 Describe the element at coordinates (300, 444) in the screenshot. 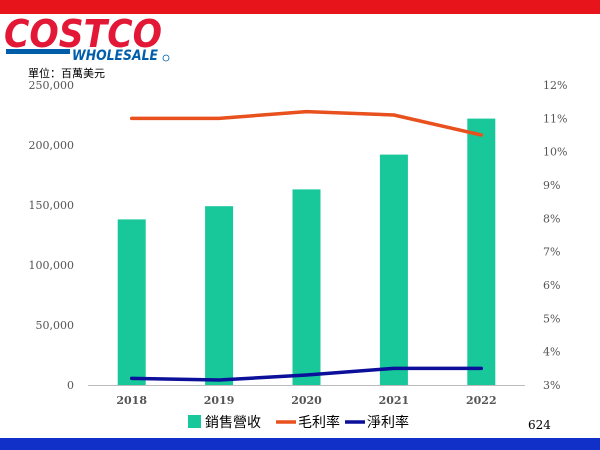

I see `bottom-color-band` at that location.